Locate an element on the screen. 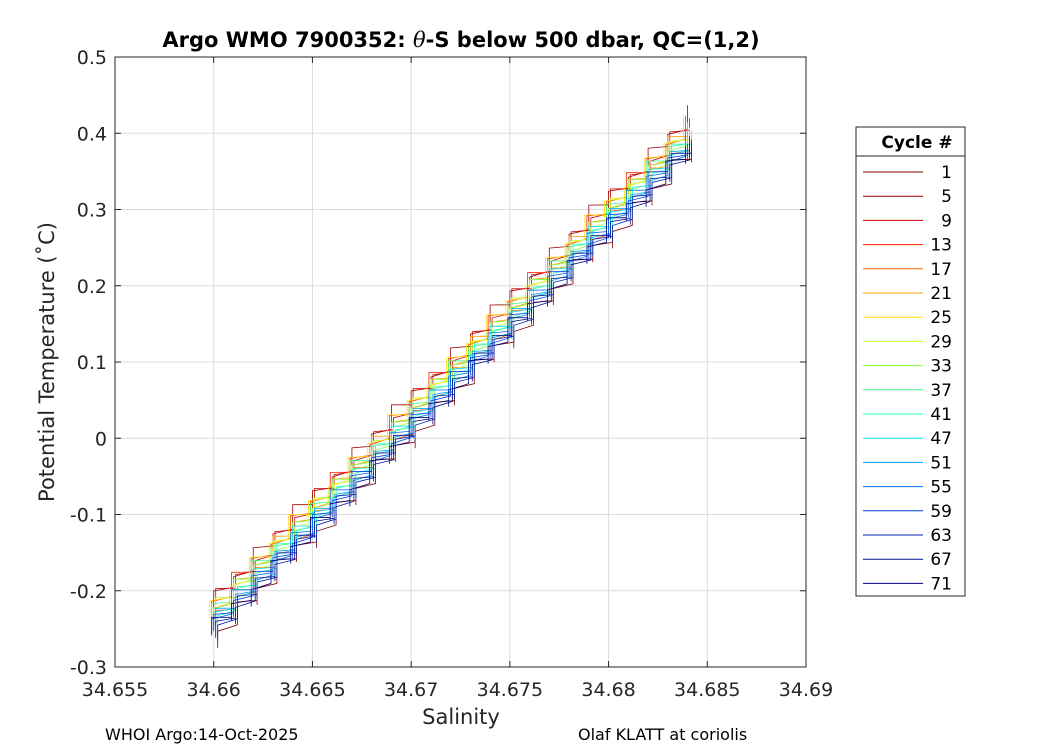 This screenshot has width=1050, height=750. legend-label-59: 59 is located at coordinates (941, 512).